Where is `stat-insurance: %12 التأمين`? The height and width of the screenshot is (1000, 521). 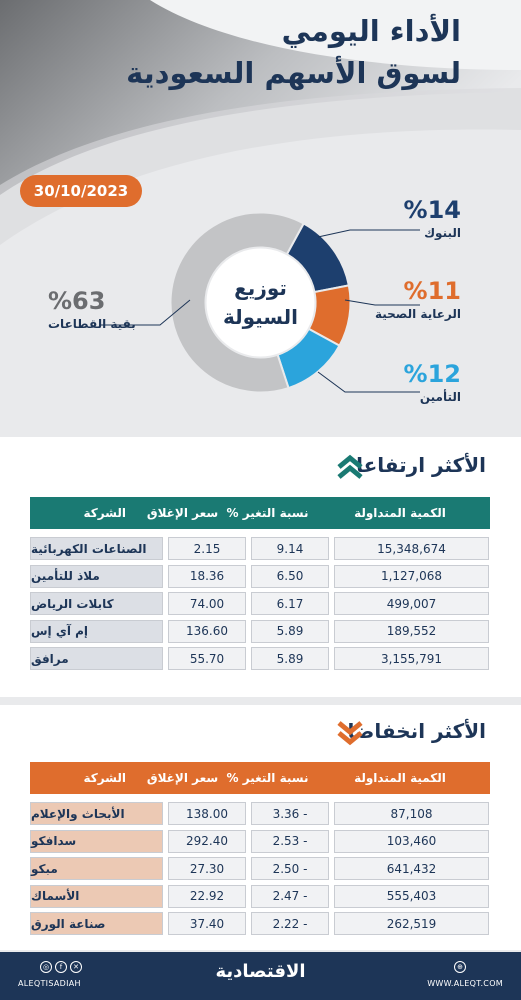 stat-insurance: %12 التأمين is located at coordinates (432, 382).